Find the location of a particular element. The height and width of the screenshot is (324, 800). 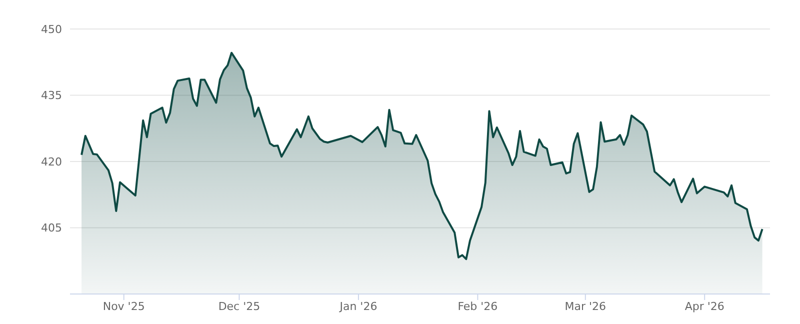

y-tick-label: 420 is located at coordinates (51, 161).